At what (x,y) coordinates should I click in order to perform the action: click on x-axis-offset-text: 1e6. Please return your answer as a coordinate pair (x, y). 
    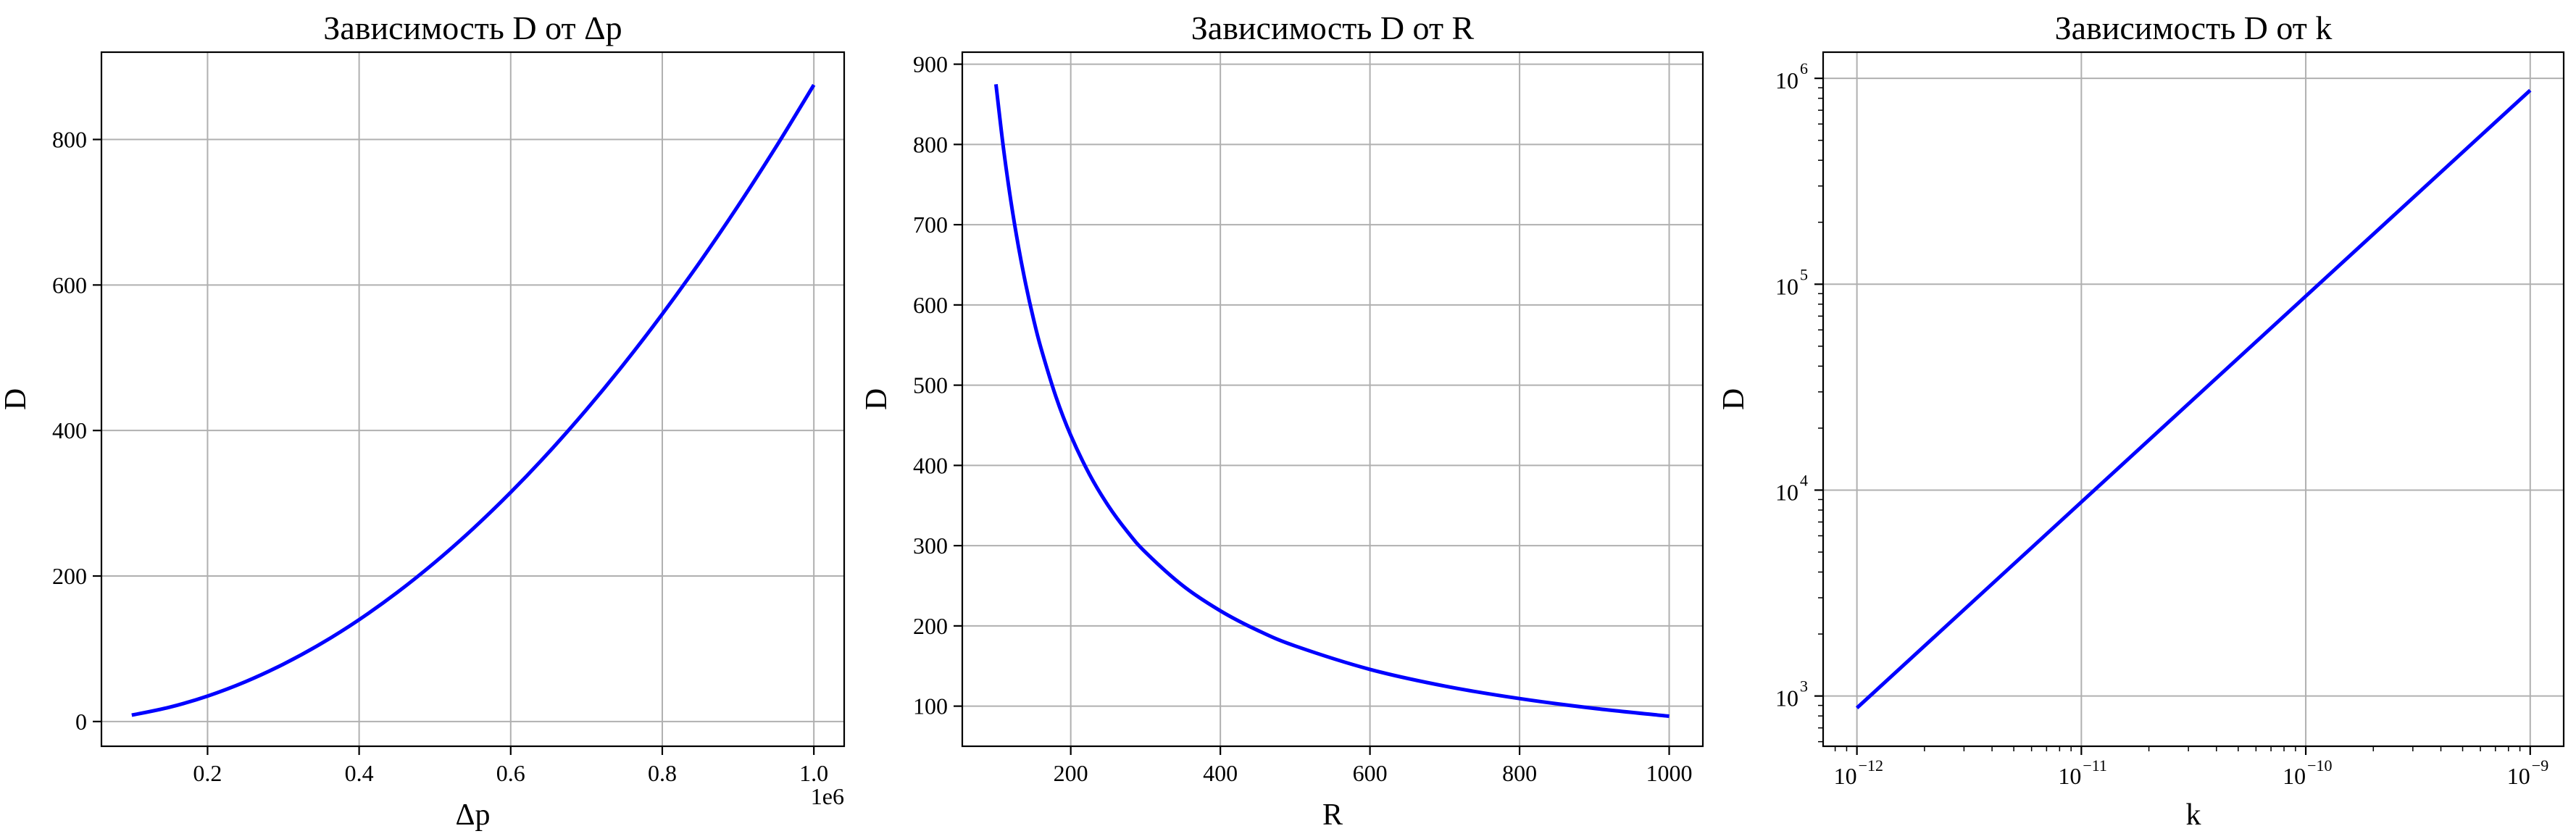
    Looking at the image, I should click on (827, 796).